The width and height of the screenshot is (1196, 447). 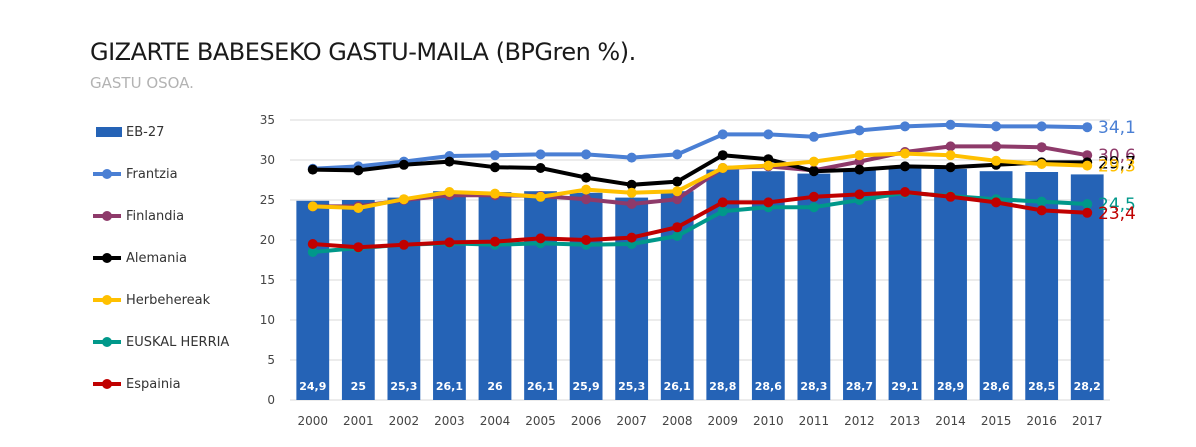 I want to click on legend-label: Frantzia, so click(x=152, y=174).